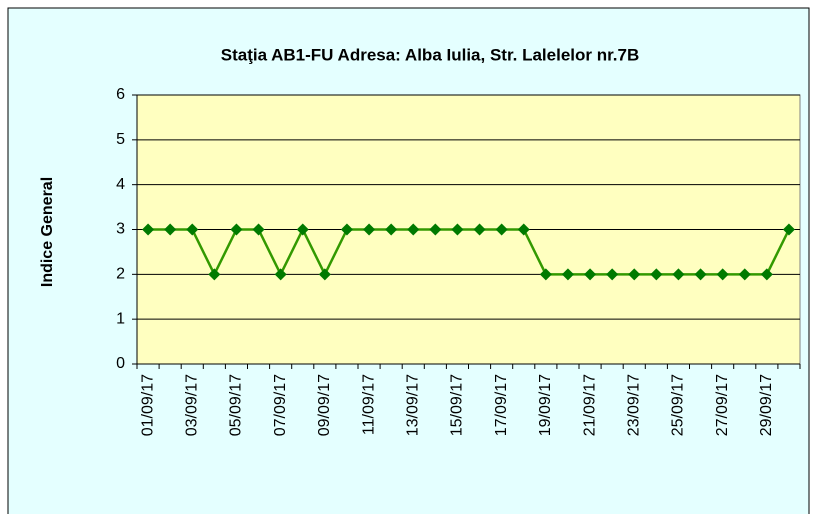 The width and height of the screenshot is (817, 519). I want to click on x-tick-label: 25/09/17, so click(678, 405).